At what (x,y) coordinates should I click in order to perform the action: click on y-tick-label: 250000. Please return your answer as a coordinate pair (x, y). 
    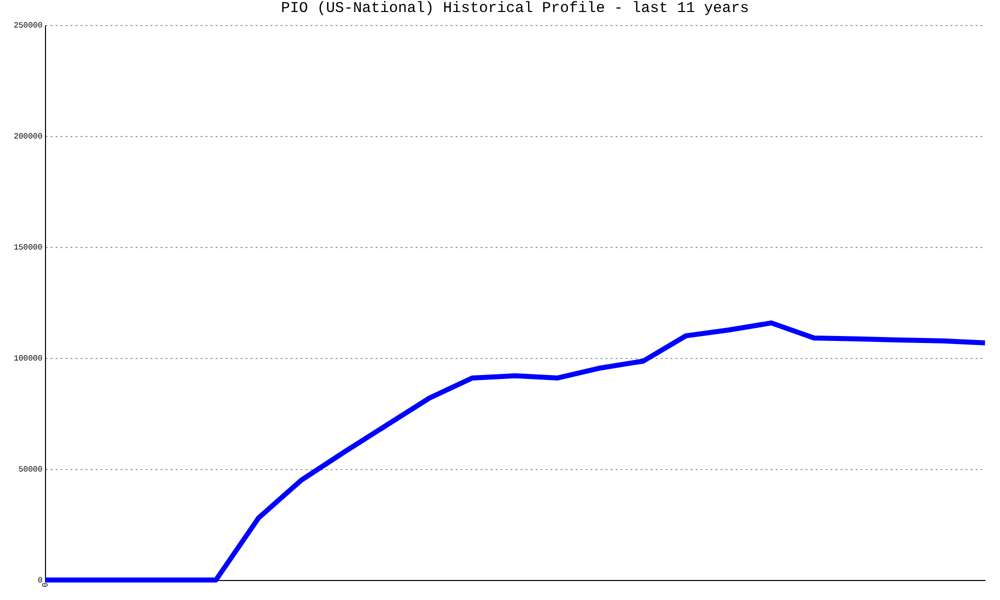
    Looking at the image, I should click on (28, 26).